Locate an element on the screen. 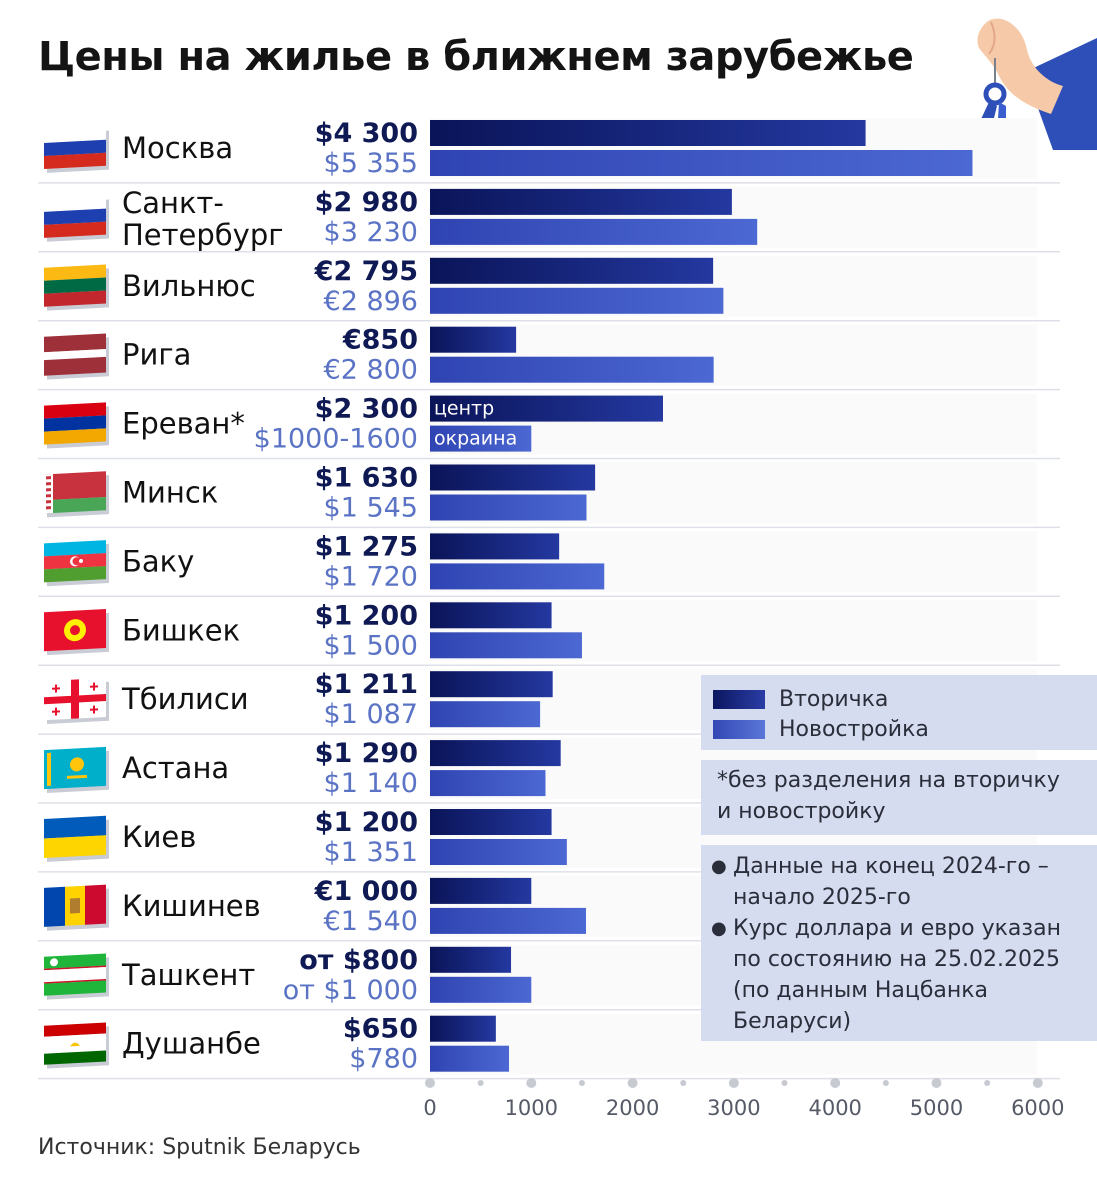 This screenshot has height=1200, width=1097. city-label: Вильнюс is located at coordinates (189, 286).